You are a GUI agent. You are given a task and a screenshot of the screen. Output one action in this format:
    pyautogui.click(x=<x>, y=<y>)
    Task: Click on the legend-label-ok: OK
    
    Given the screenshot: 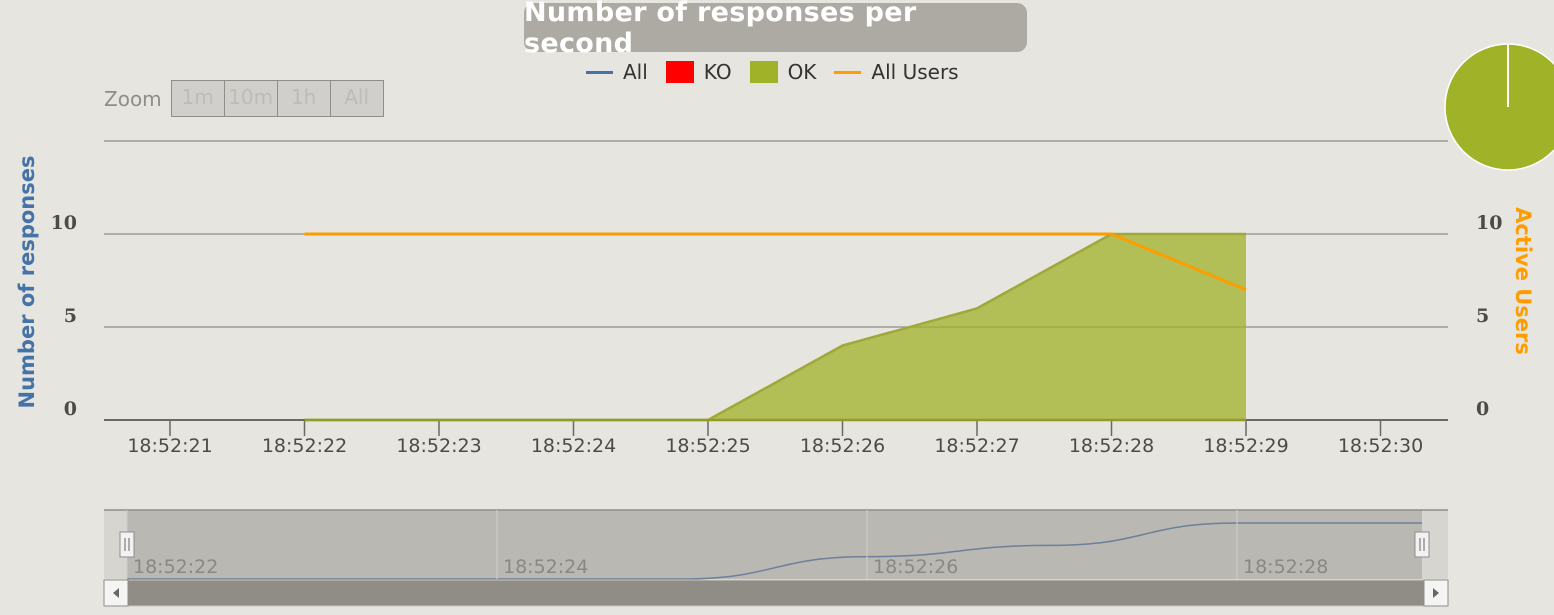 What is the action you would take?
    pyautogui.click(x=802, y=72)
    